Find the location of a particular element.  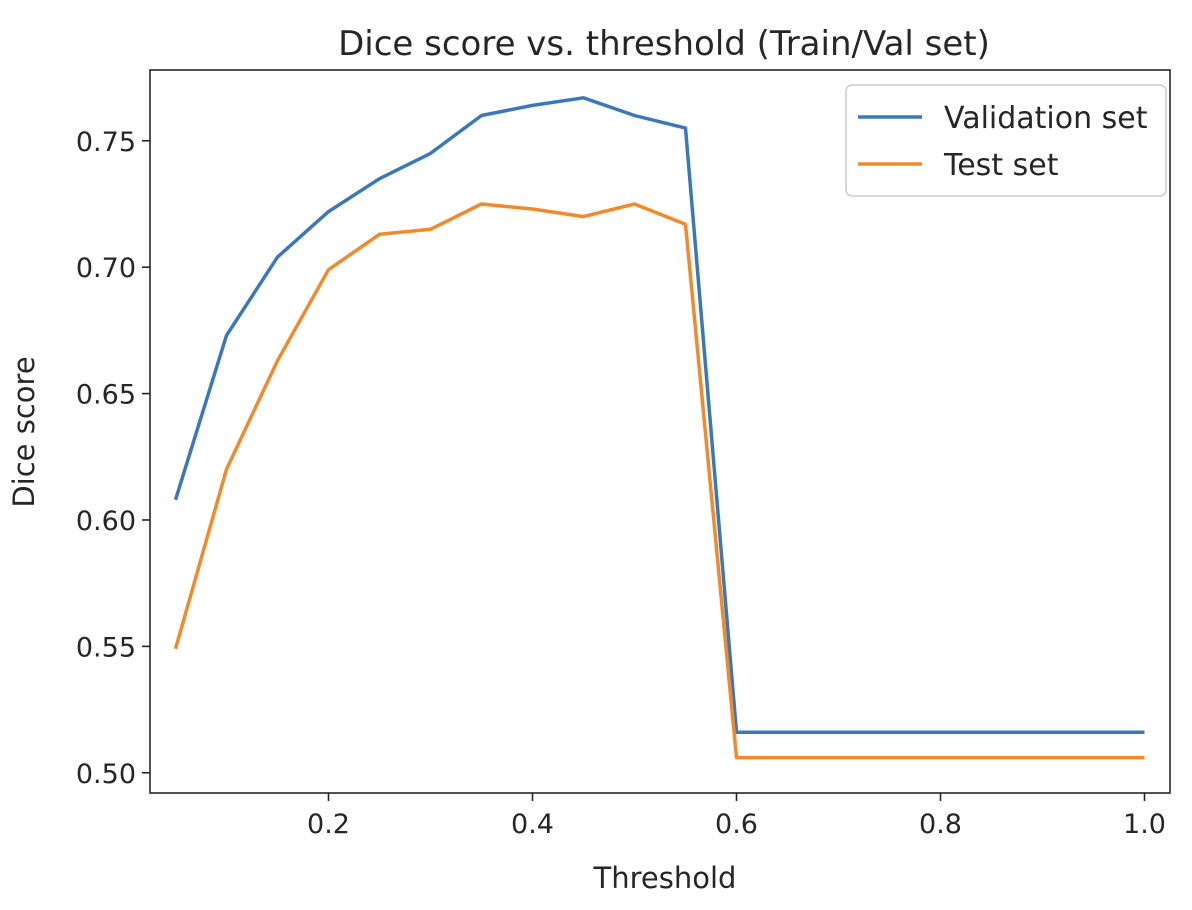

x-tick-label: 1.0 is located at coordinates (1144, 824).